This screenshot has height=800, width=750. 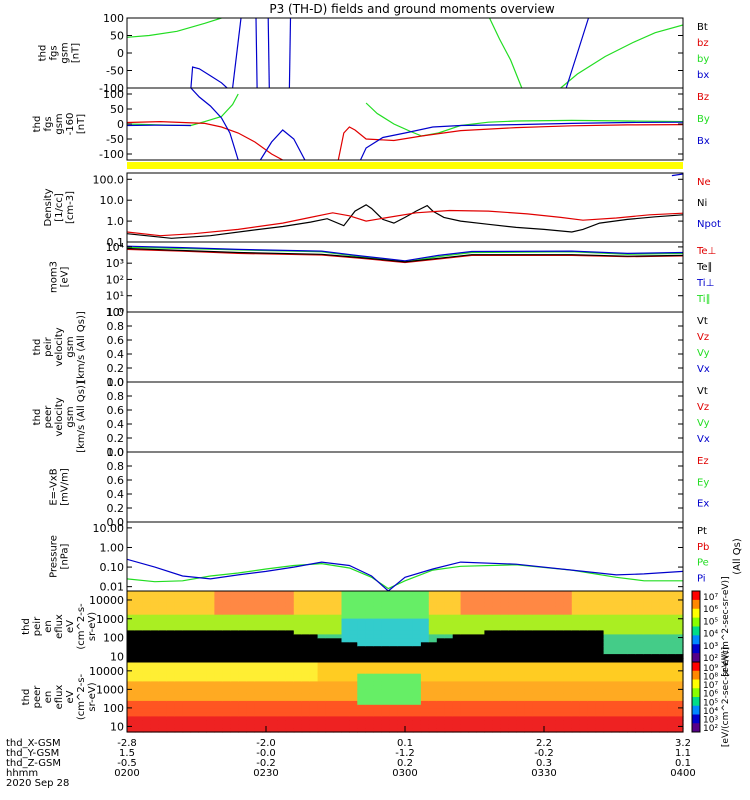 What do you see at coordinates (115, 296) in the screenshot?
I see `ytick-label: 10¹` at bounding box center [115, 296].